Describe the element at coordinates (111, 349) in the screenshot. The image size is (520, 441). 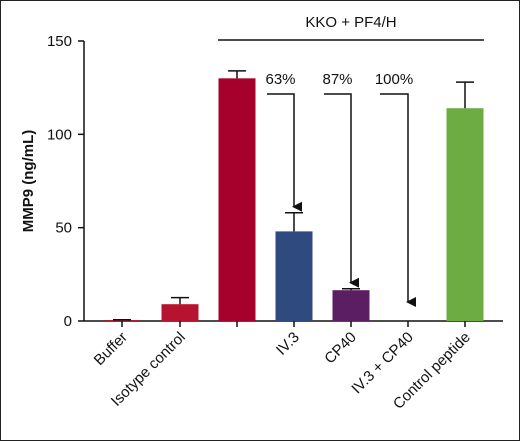
I see `category-label: Buffer` at that location.